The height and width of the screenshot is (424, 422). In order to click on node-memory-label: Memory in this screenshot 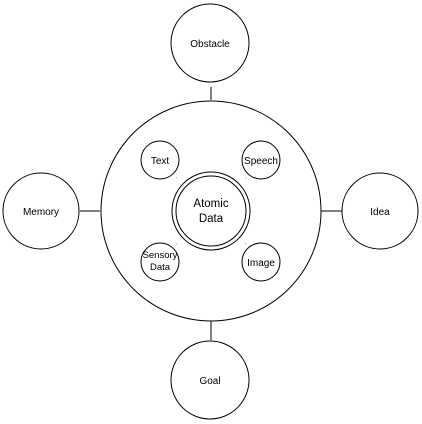, I will do `click(41, 212)`.